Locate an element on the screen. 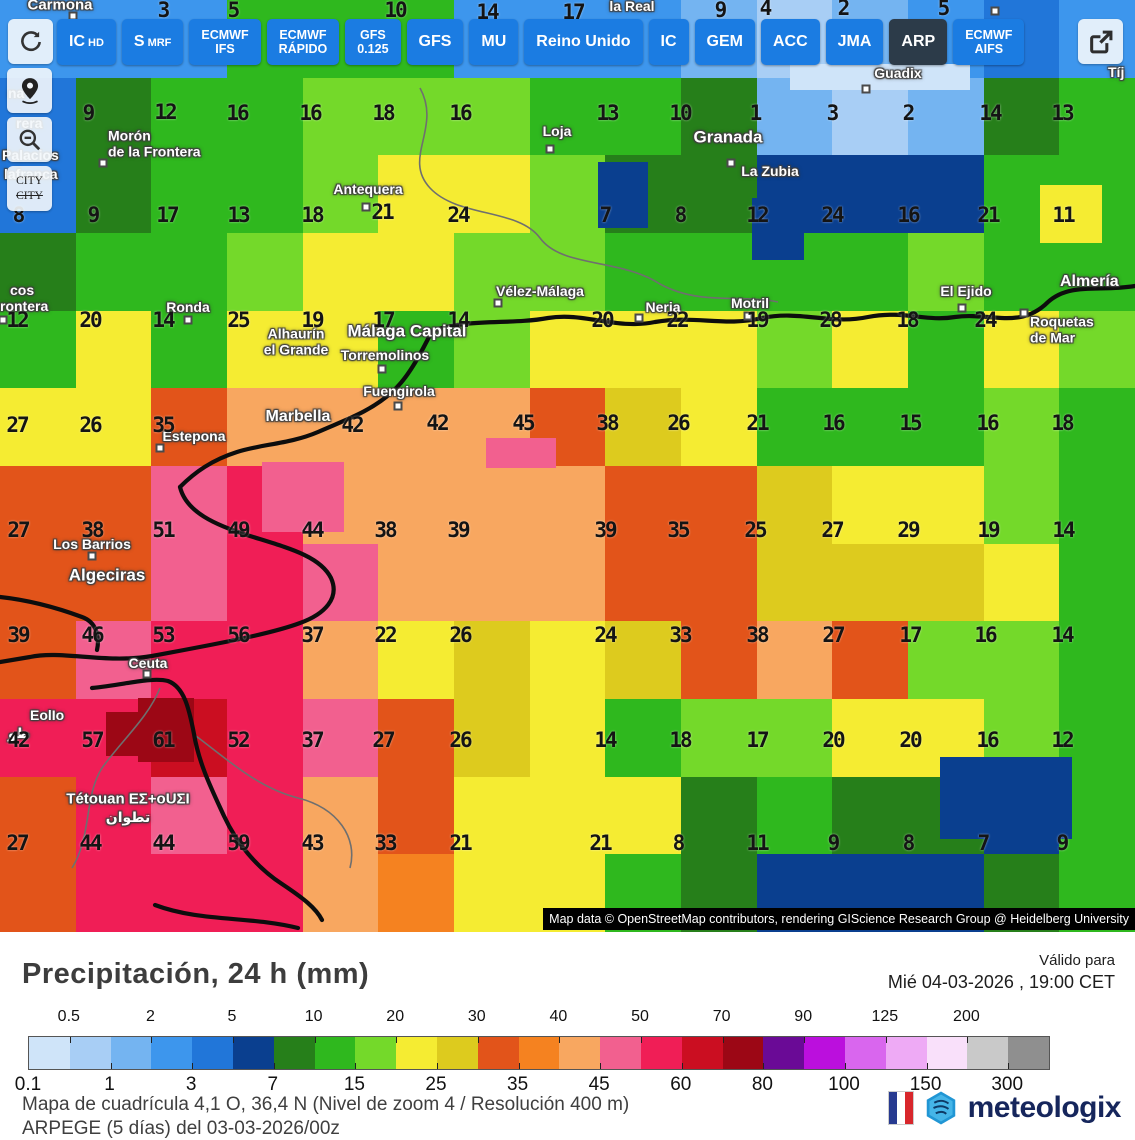  precip-value: 33 is located at coordinates (385, 843).